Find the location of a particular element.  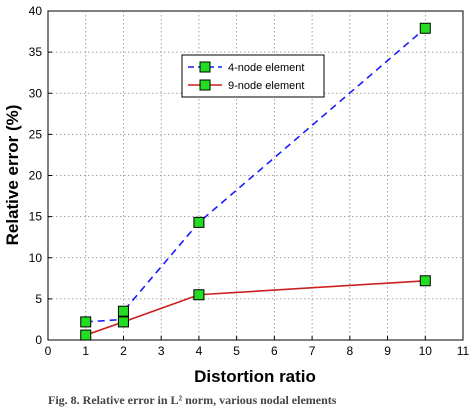

x-tick-label: 5 is located at coordinates (236, 351).